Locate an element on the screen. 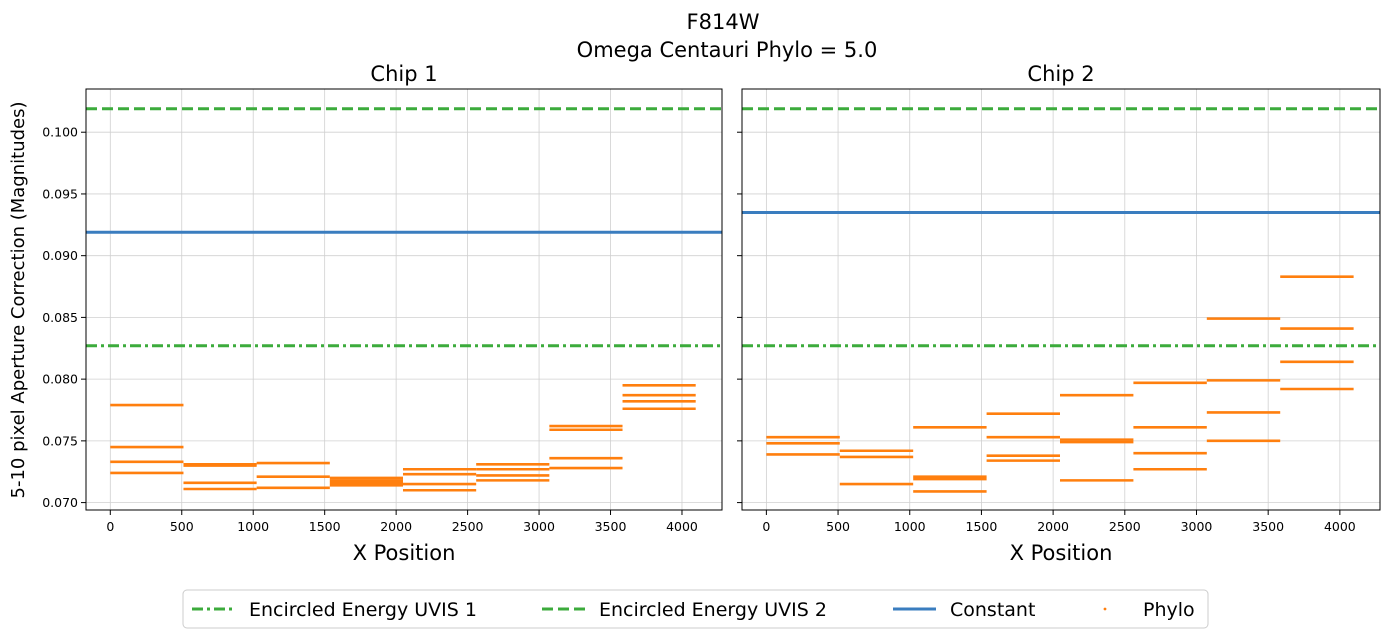 This screenshot has width=1390, height=638. legend-swatch-phylo is located at coordinates (1105, 609).